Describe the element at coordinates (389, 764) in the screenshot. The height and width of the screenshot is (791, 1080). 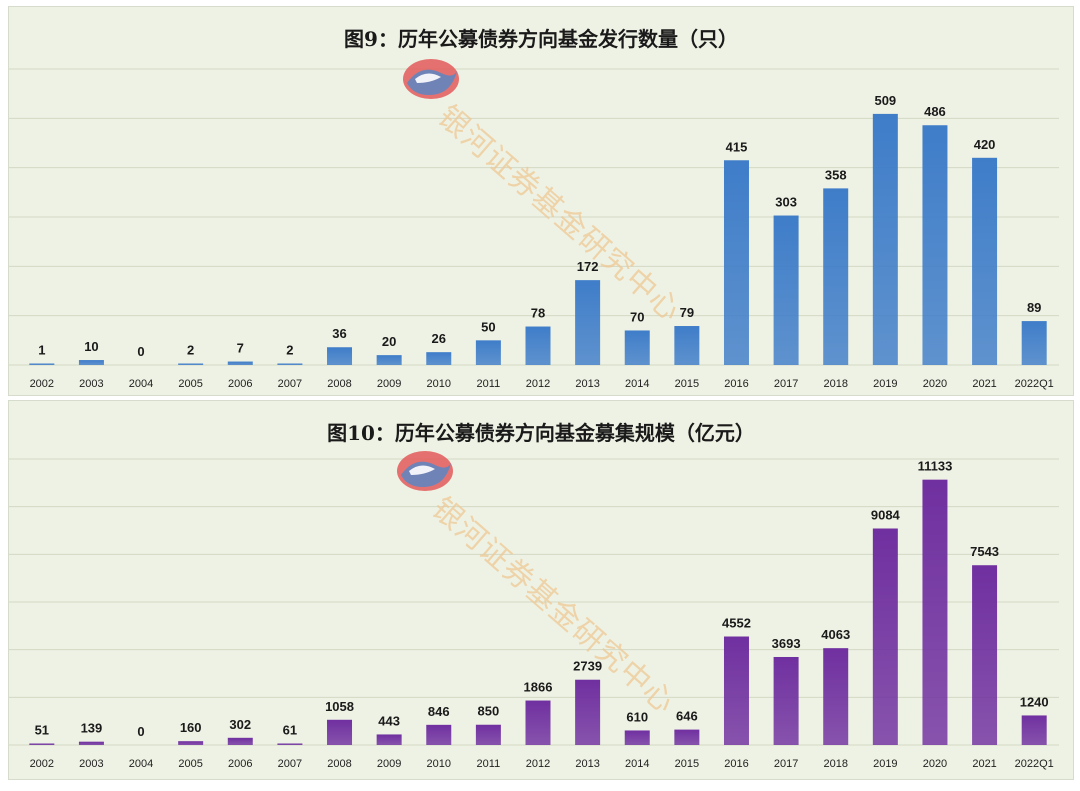
I see `x-tick-label-2009: 2009` at that location.